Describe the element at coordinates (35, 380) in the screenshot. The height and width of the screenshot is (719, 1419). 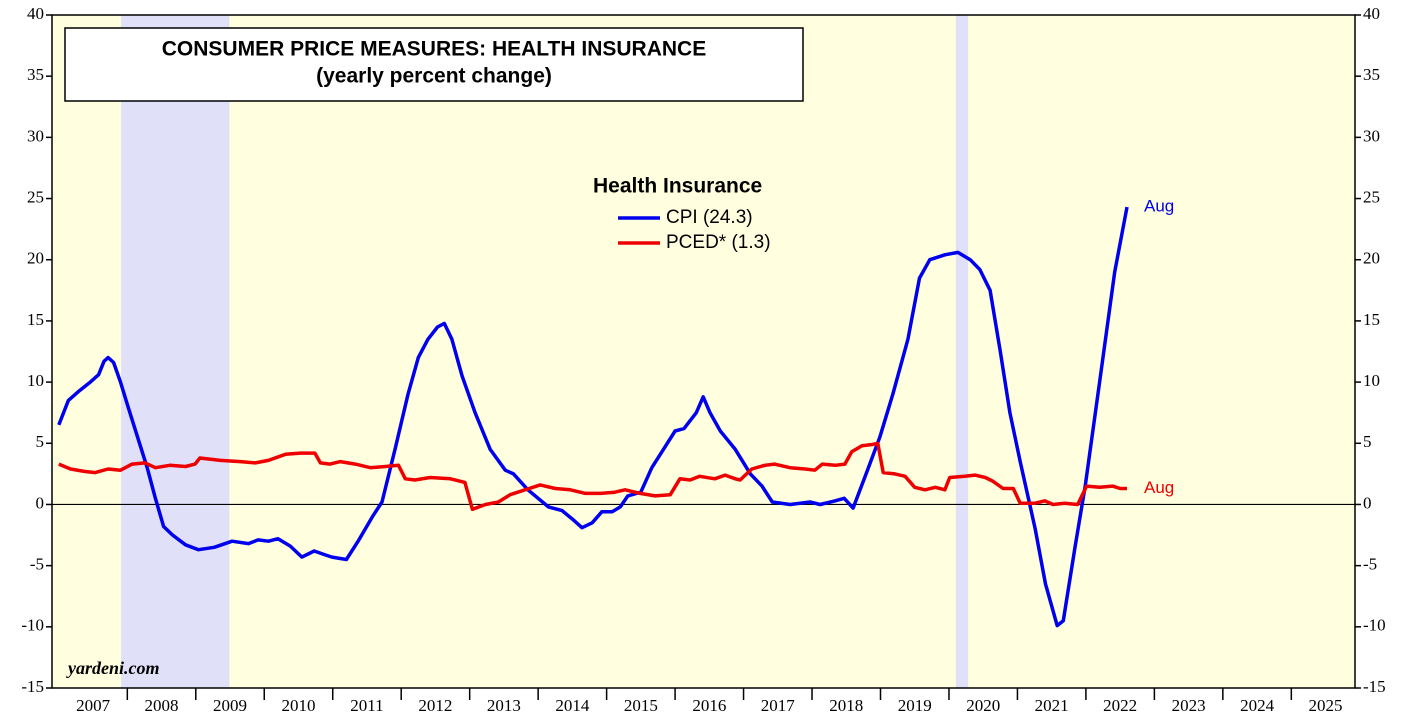
I see `y-tick-label: 10` at that location.